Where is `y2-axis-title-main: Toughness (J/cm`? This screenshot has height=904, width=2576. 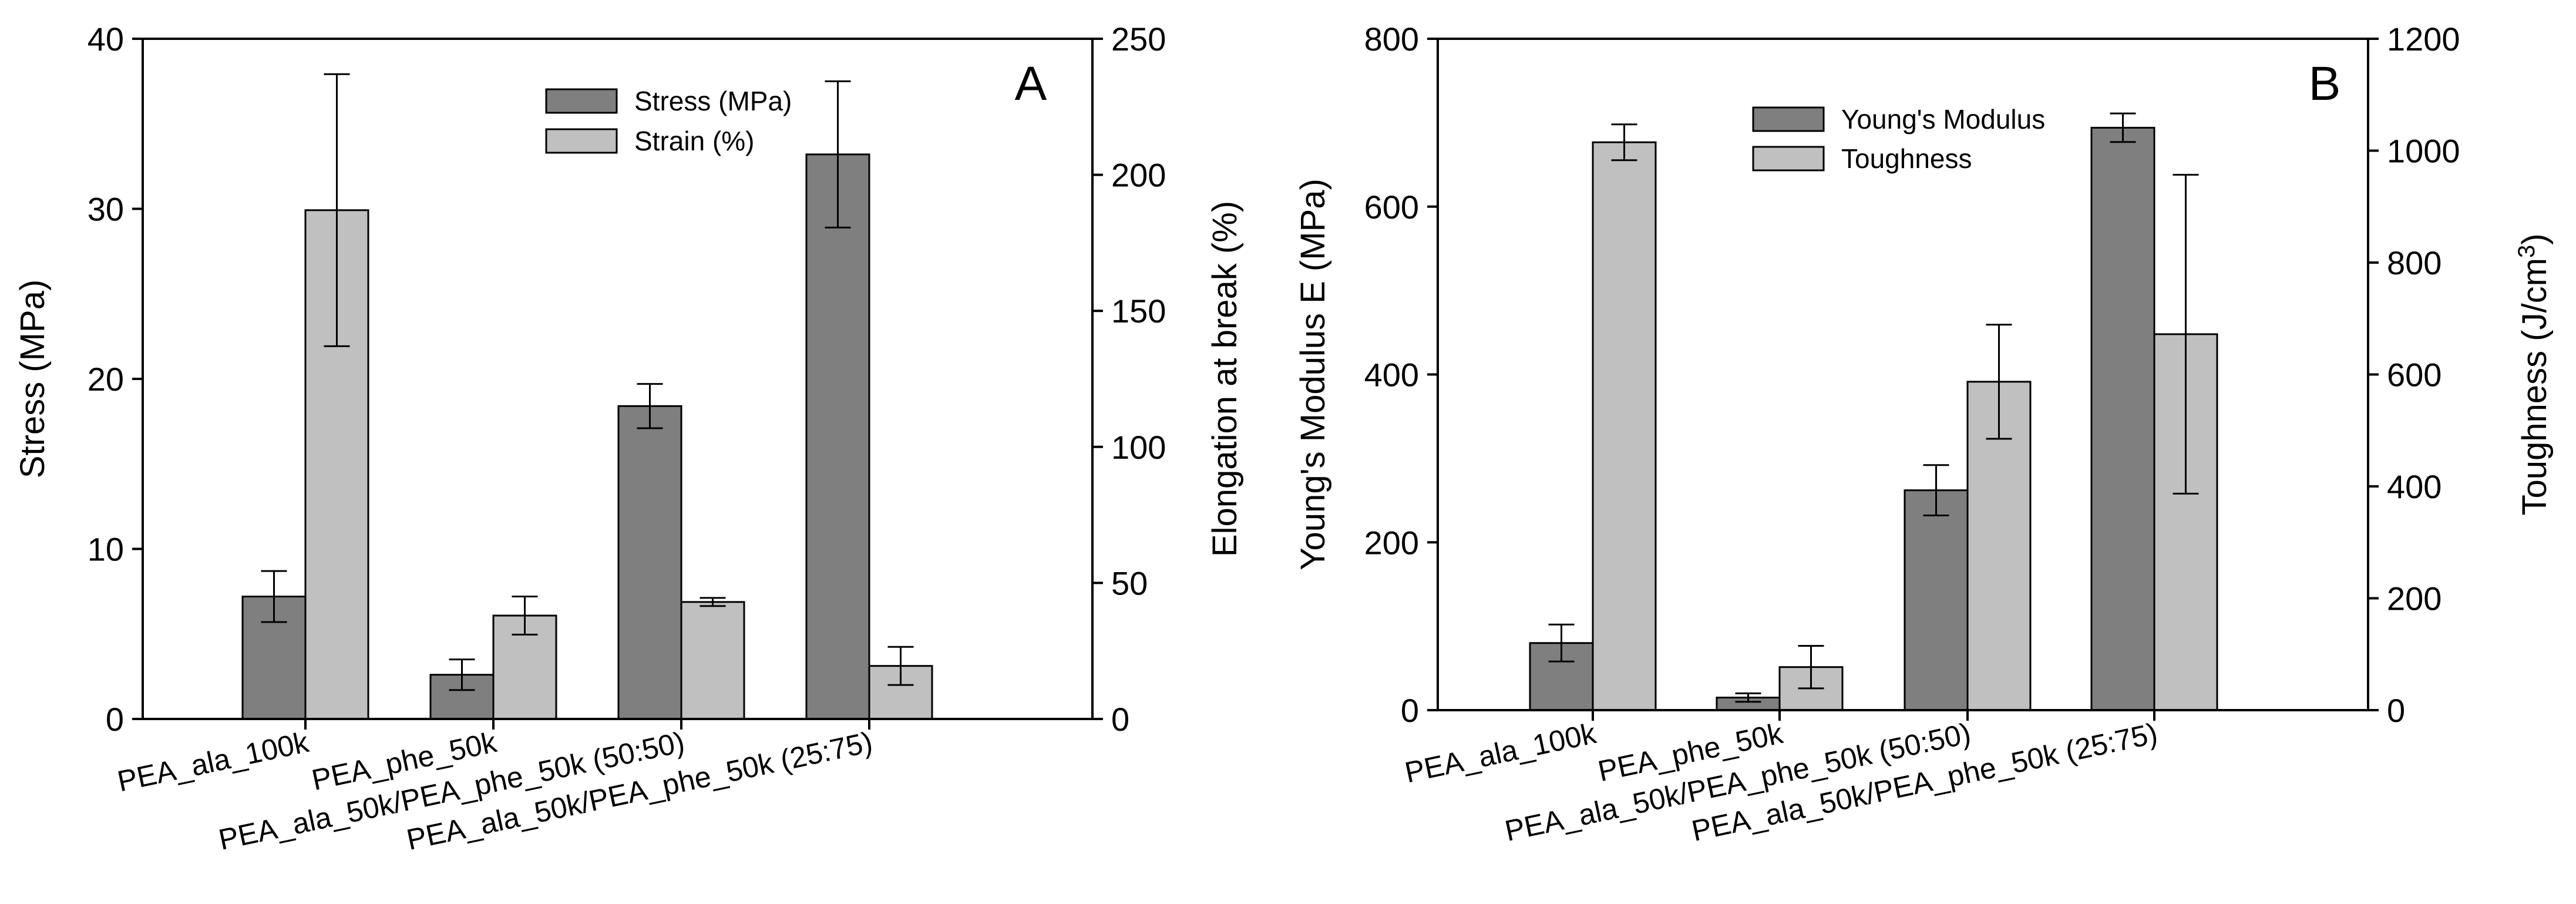
y2-axis-title-main: Toughness (J/cm is located at coordinates (2535, 386).